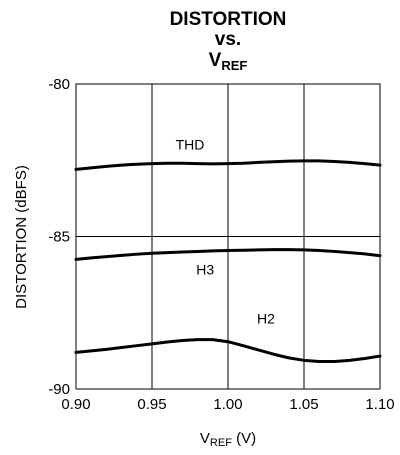  I want to click on y-tick-label: -85, so click(59, 237).